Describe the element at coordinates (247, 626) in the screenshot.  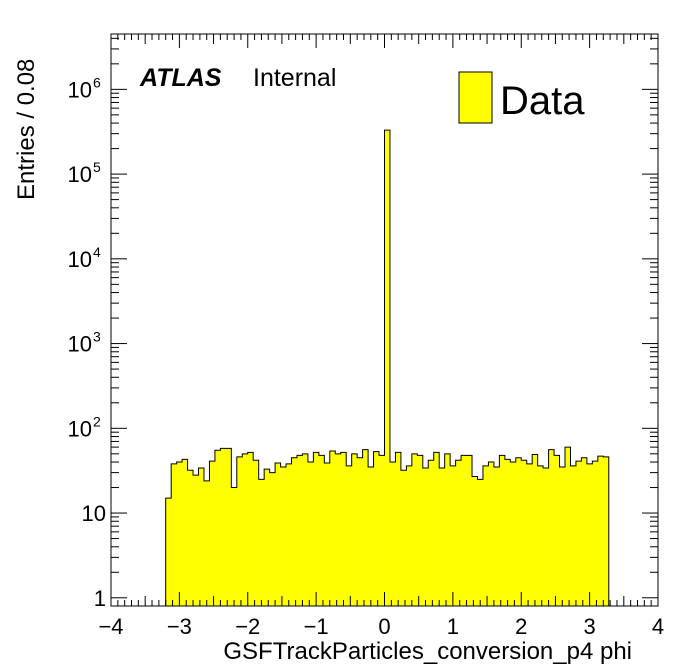
I see `x-tick-label: −2` at that location.